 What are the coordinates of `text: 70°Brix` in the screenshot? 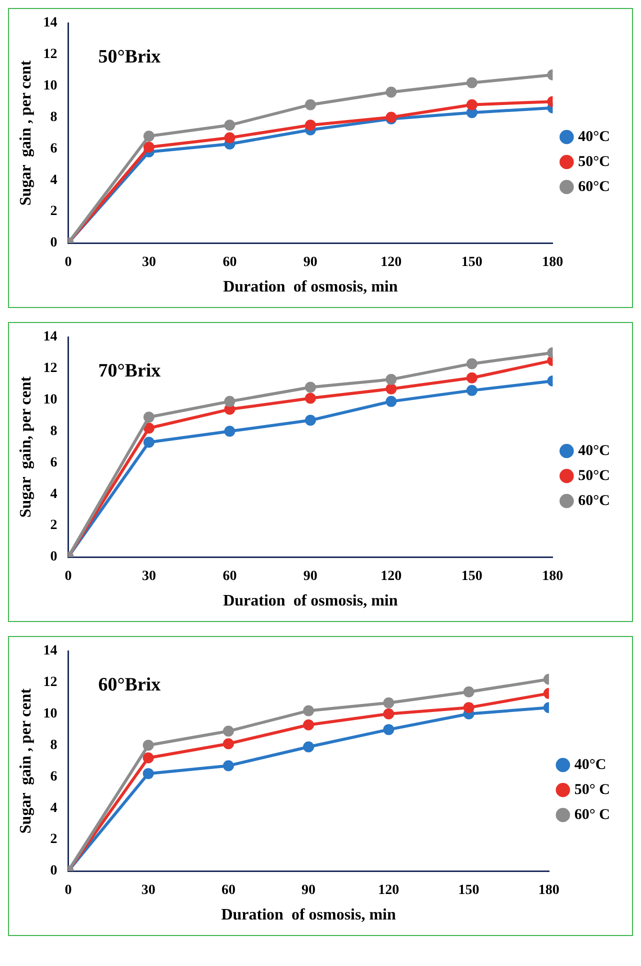 It's located at (130, 371).